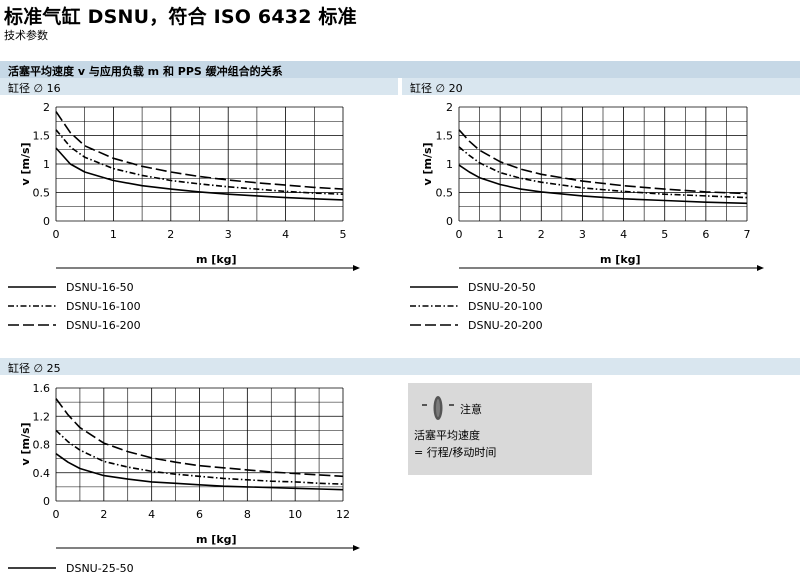 The height and width of the screenshot is (584, 800). Describe the element at coordinates (620, 259) in the screenshot. I see `chart1-x-axis-label: m [kg]` at that location.